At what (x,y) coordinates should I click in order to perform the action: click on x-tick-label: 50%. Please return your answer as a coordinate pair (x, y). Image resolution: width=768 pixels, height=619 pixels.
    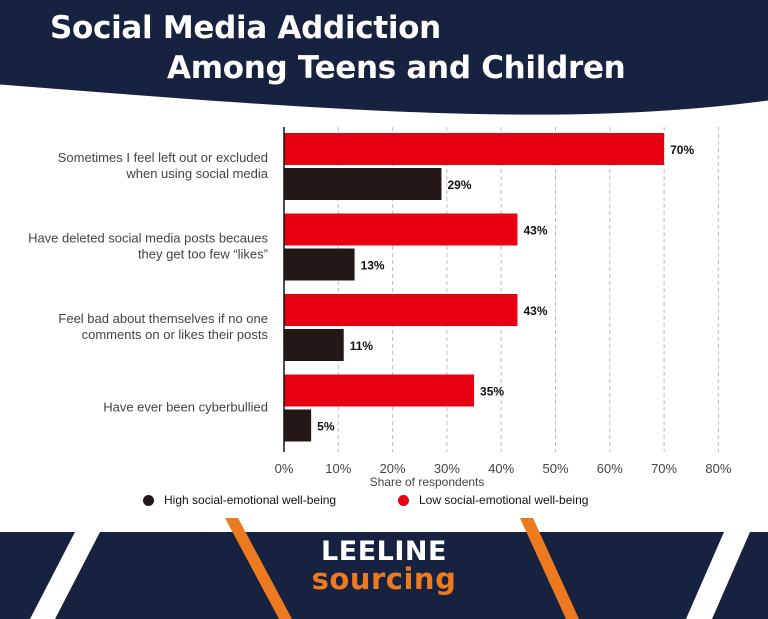
    Looking at the image, I should click on (555, 468).